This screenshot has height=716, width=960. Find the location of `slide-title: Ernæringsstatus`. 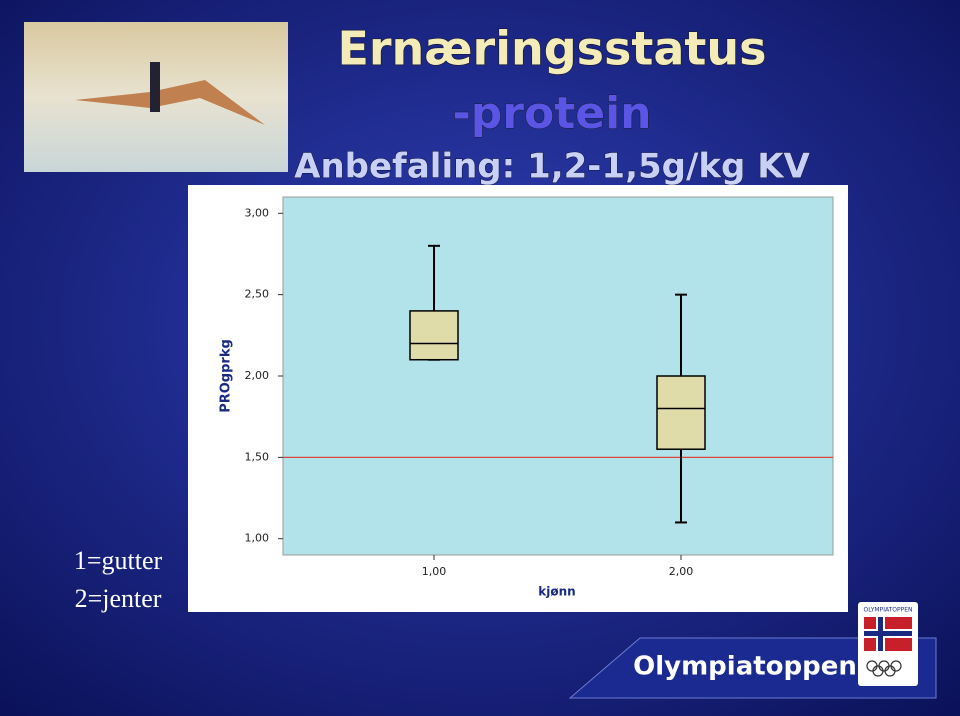

slide-title: Ernæringsstatus is located at coordinates (551, 49).